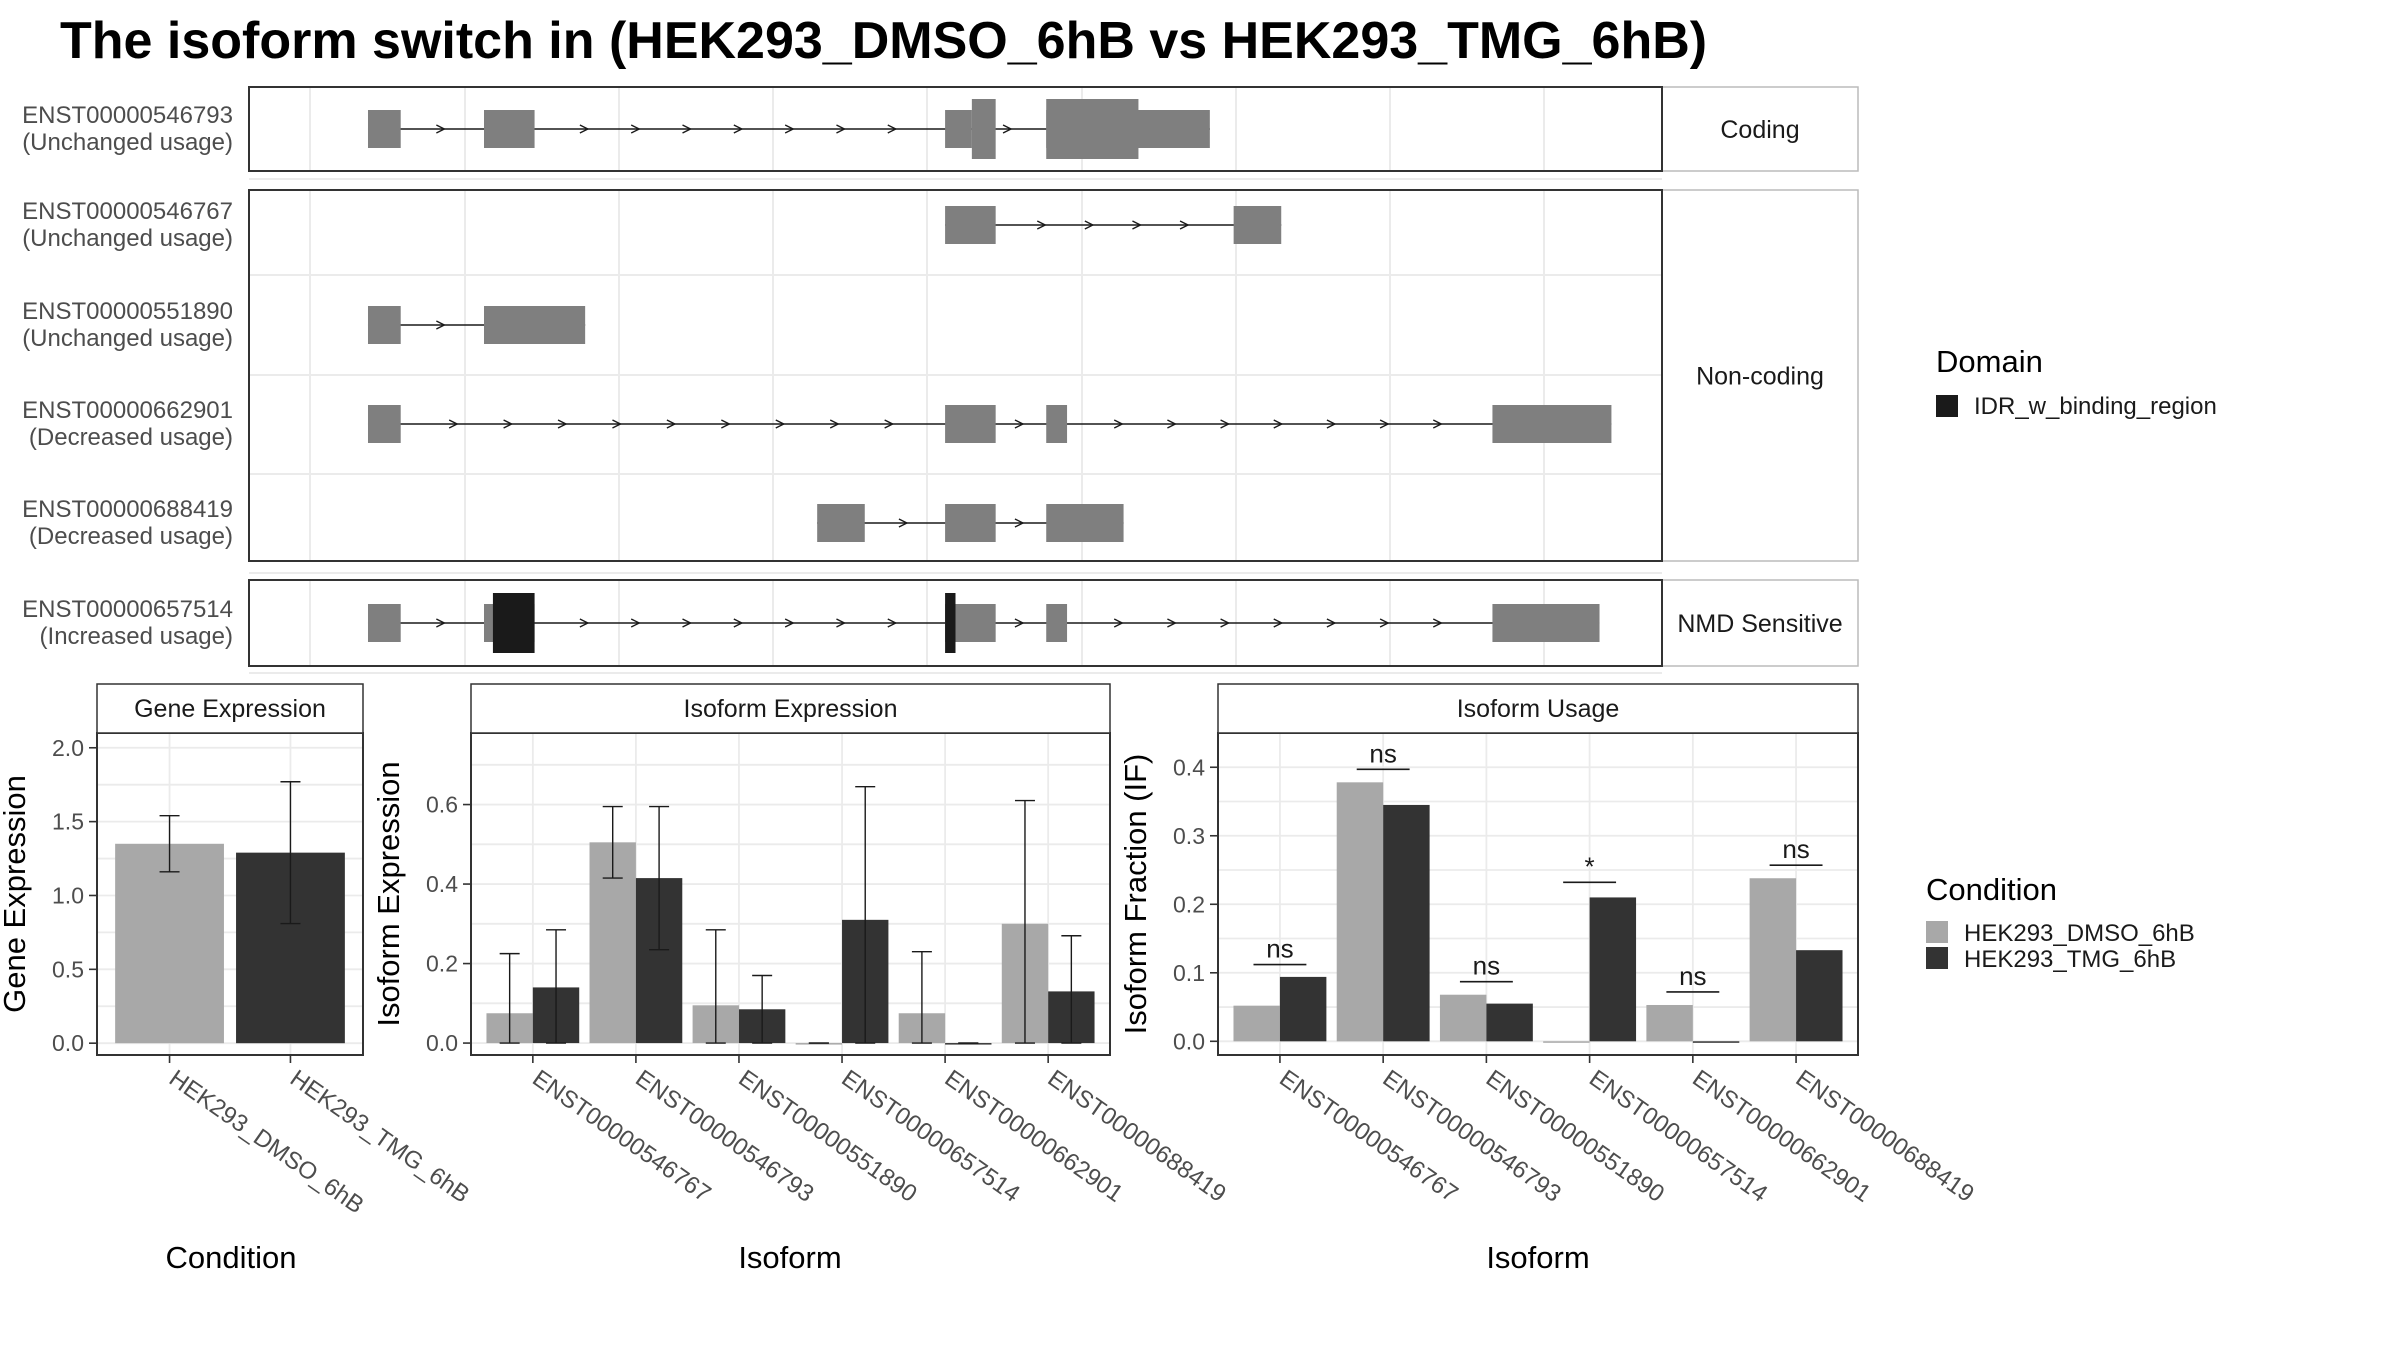 The image size is (2400, 1350). Describe the element at coordinates (127, 509) in the screenshot. I see `isoform-id-label: ENST00000688419` at that location.